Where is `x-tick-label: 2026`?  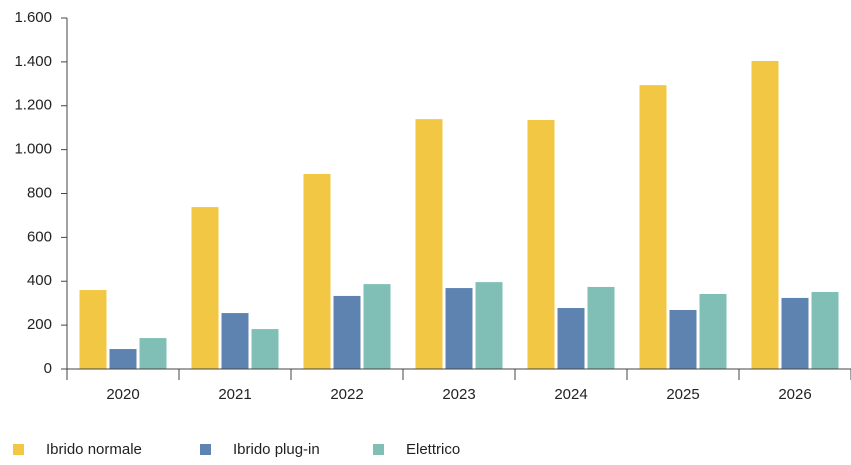 x-tick-label: 2026 is located at coordinates (794, 394).